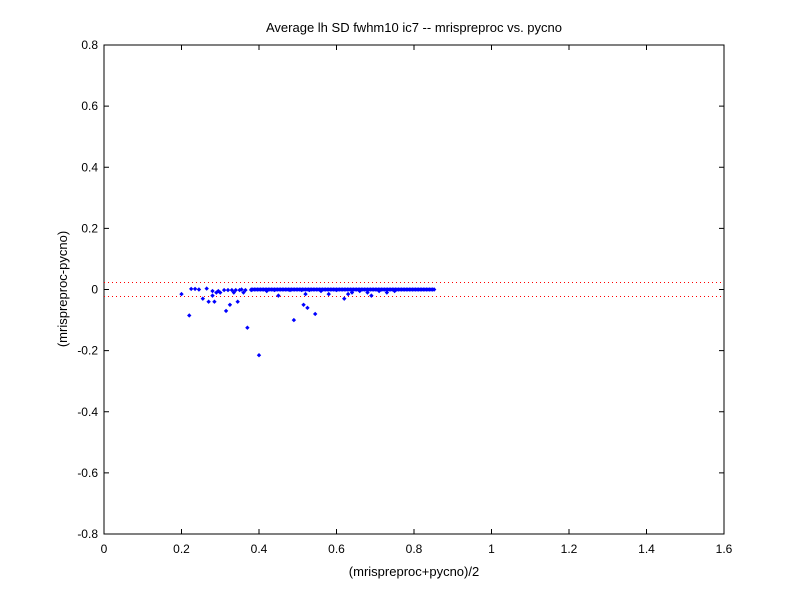 Image resolution: width=800 pixels, height=600 pixels. I want to click on reference-lines, so click(414, 289).